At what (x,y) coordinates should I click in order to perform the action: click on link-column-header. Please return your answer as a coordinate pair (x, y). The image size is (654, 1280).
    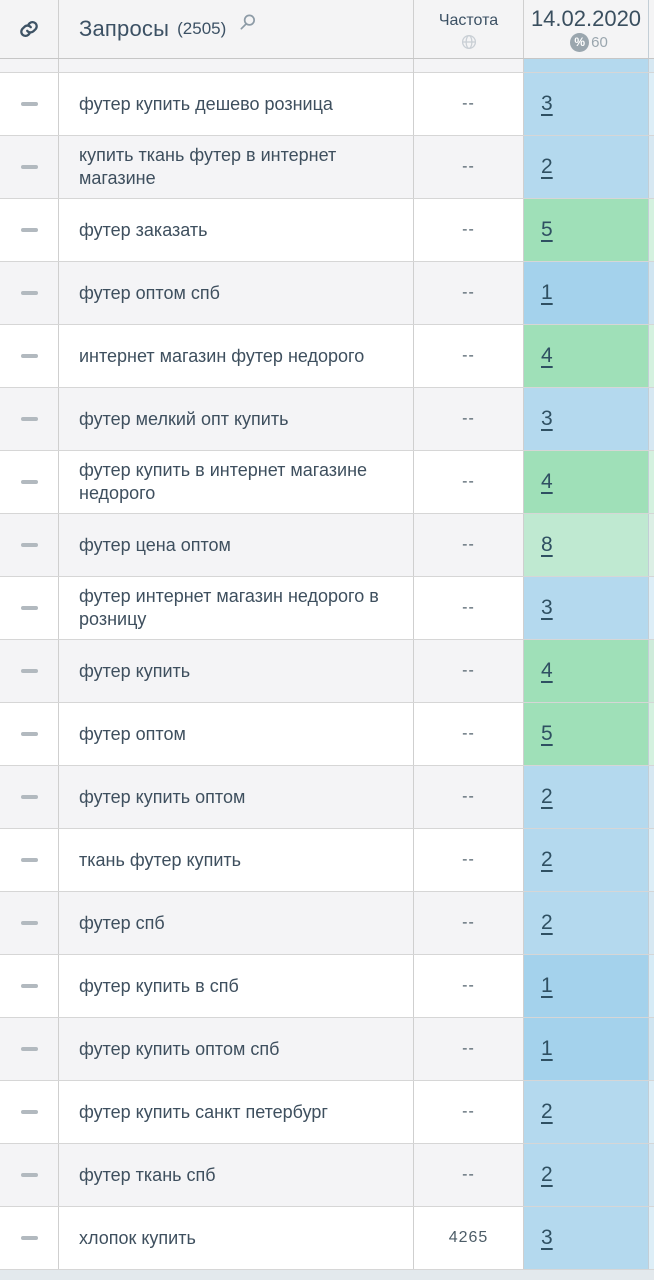
    Looking at the image, I should click on (29, 29).